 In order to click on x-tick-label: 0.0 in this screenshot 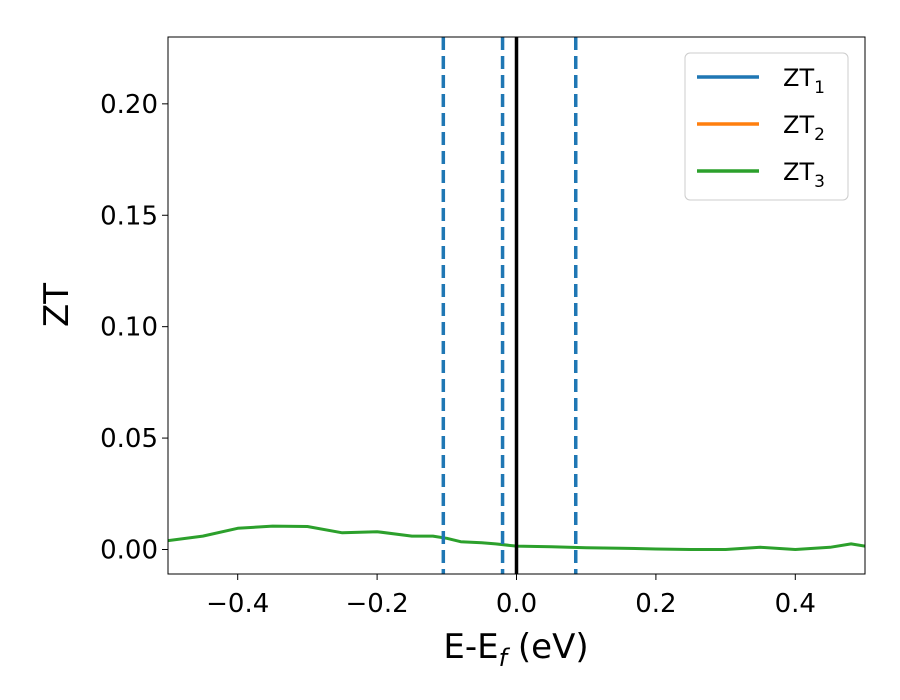, I will do `click(516, 604)`.